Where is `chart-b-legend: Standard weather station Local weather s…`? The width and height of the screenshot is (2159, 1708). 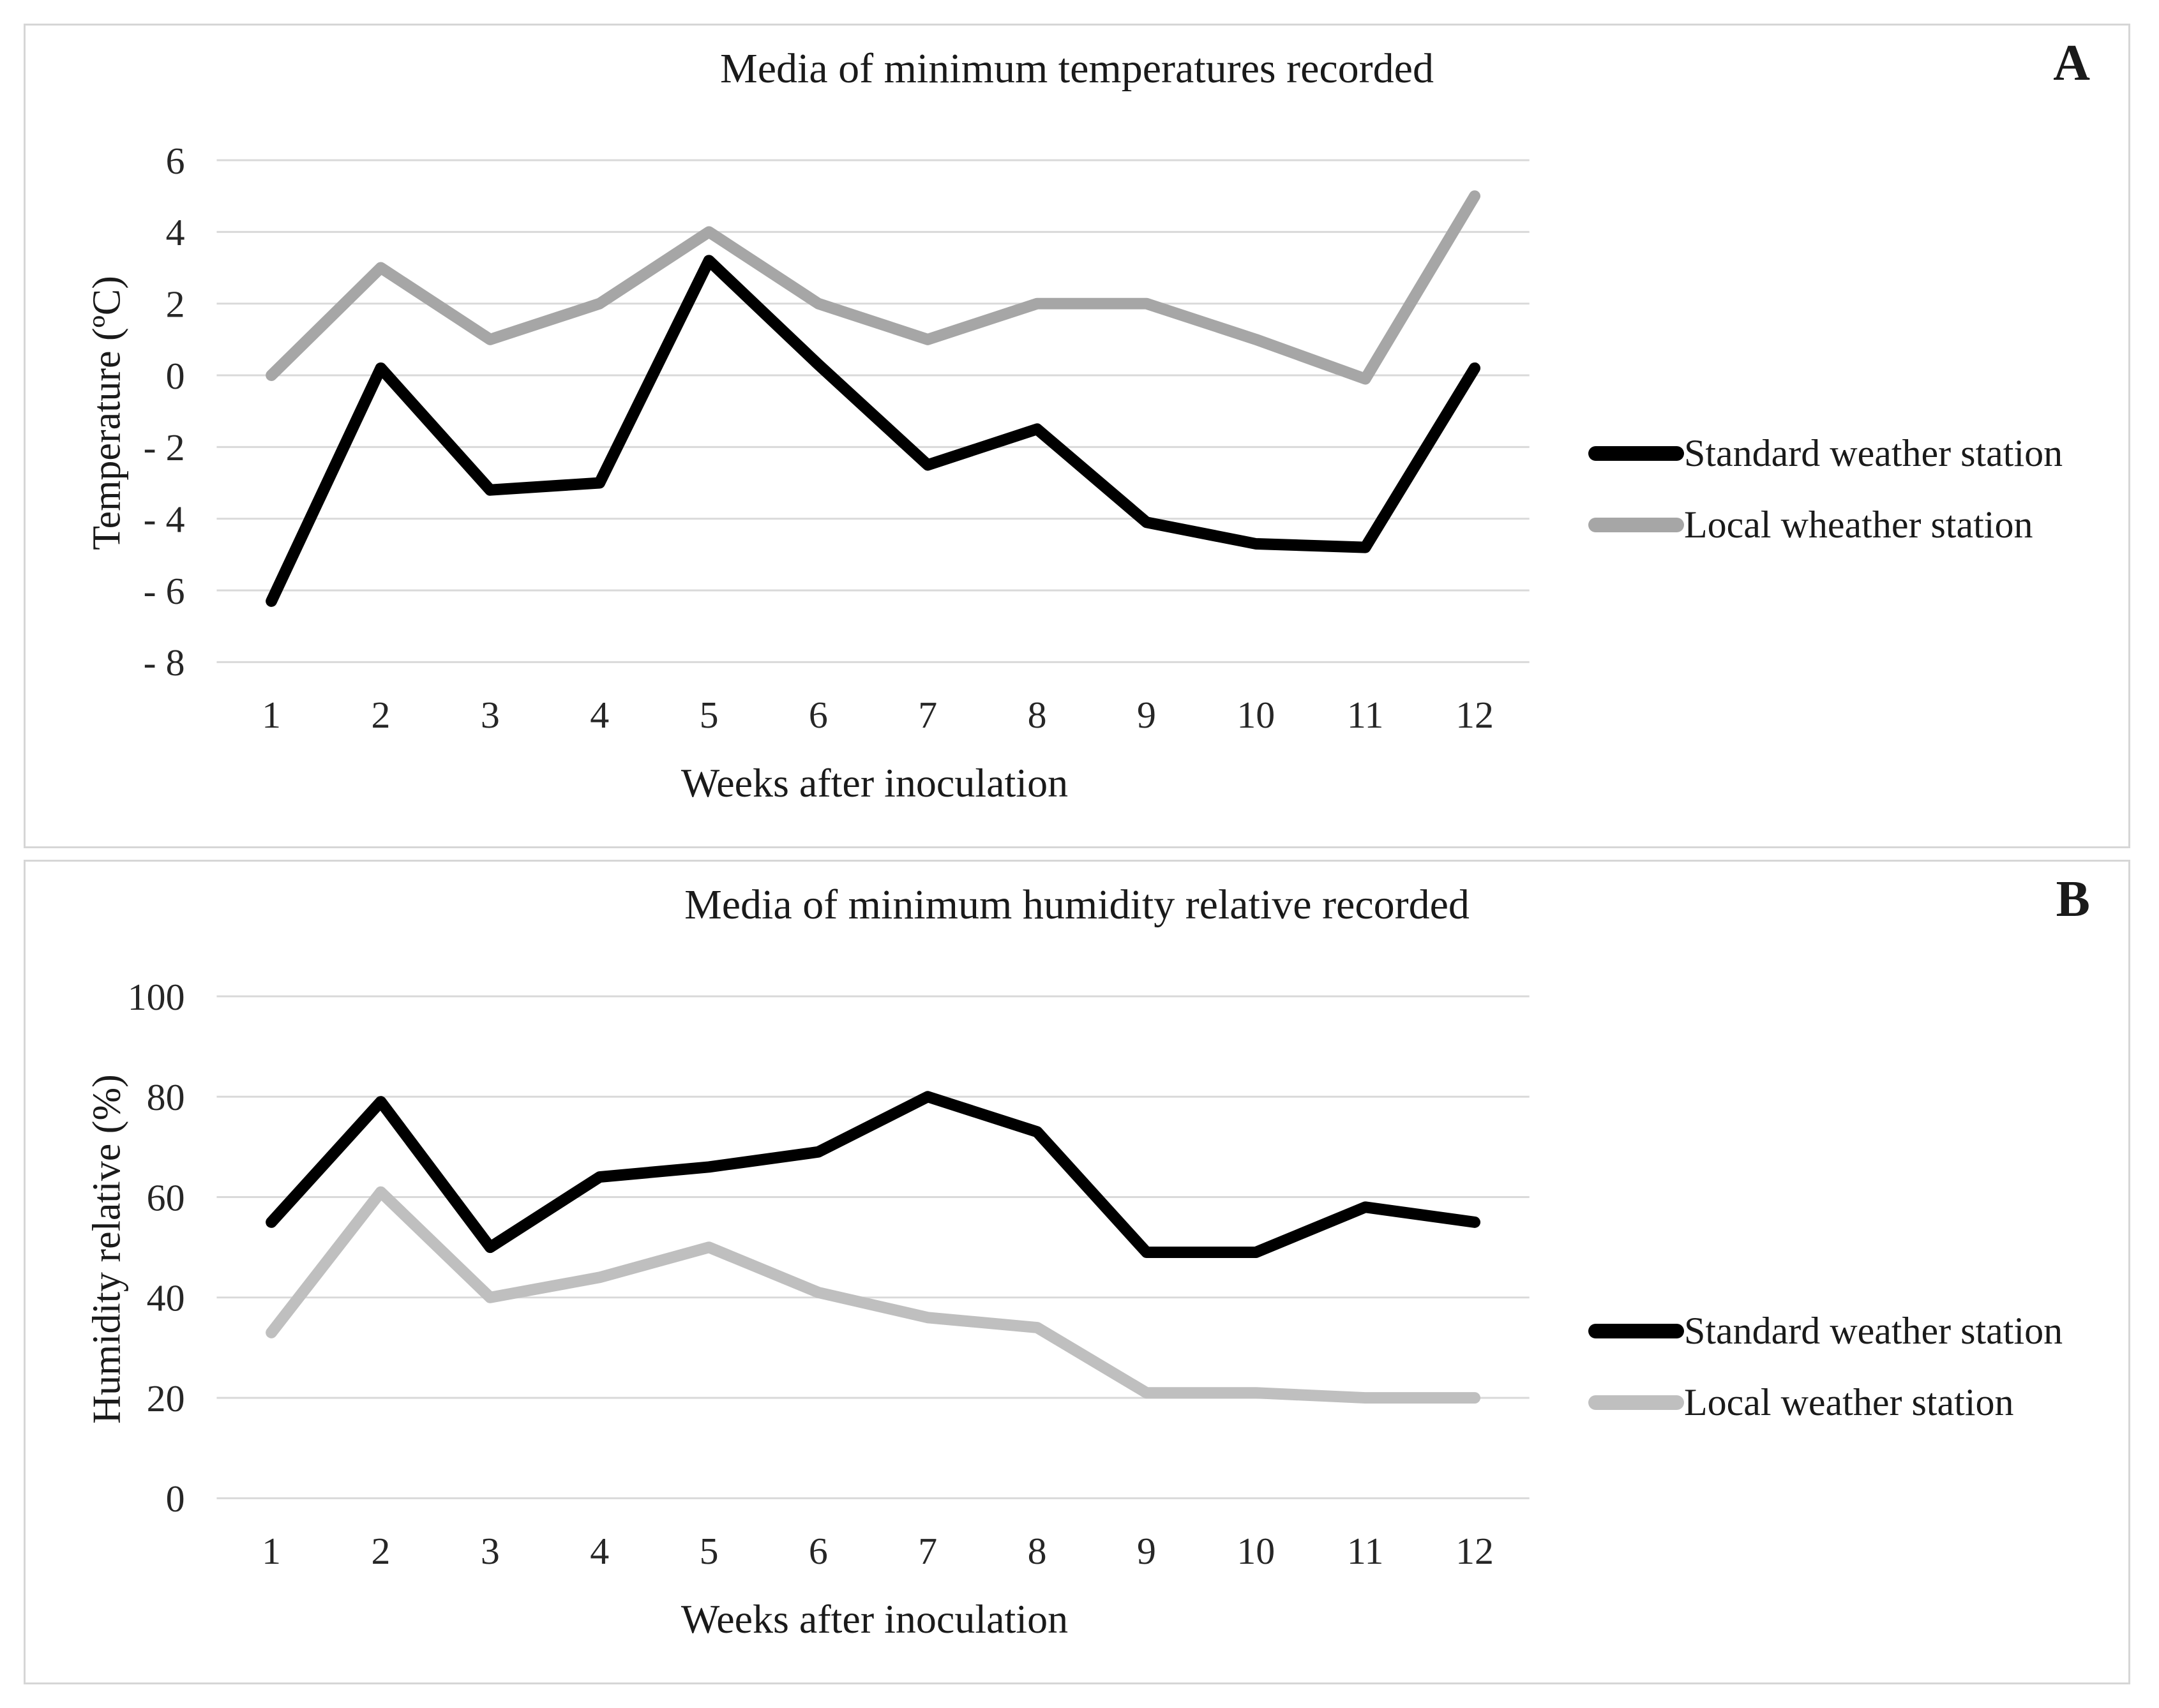 chart-b-legend: Standard weather station Local weather s… is located at coordinates (1825, 1382).